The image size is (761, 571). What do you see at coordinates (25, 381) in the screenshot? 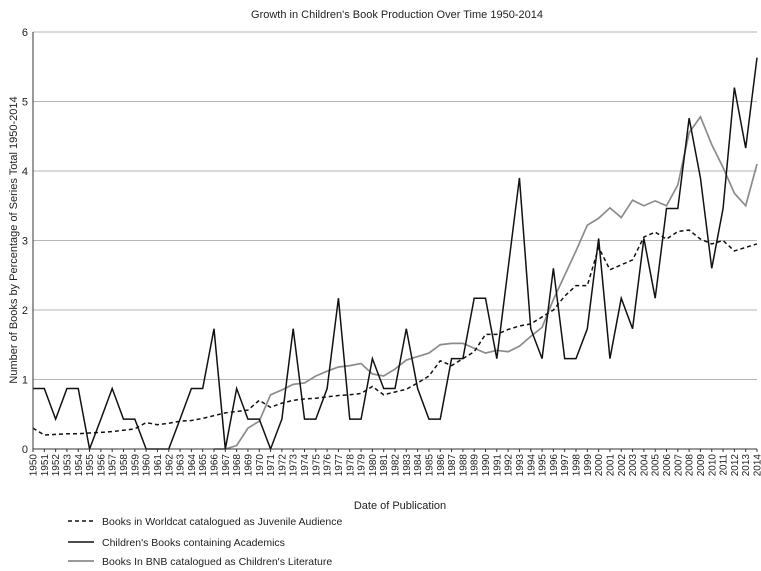
I see `y-tick-label: 1` at bounding box center [25, 381].